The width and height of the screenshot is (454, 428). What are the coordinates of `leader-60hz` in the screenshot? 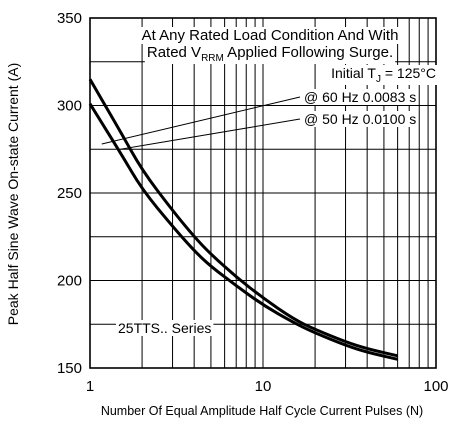 It's located at (201, 120).